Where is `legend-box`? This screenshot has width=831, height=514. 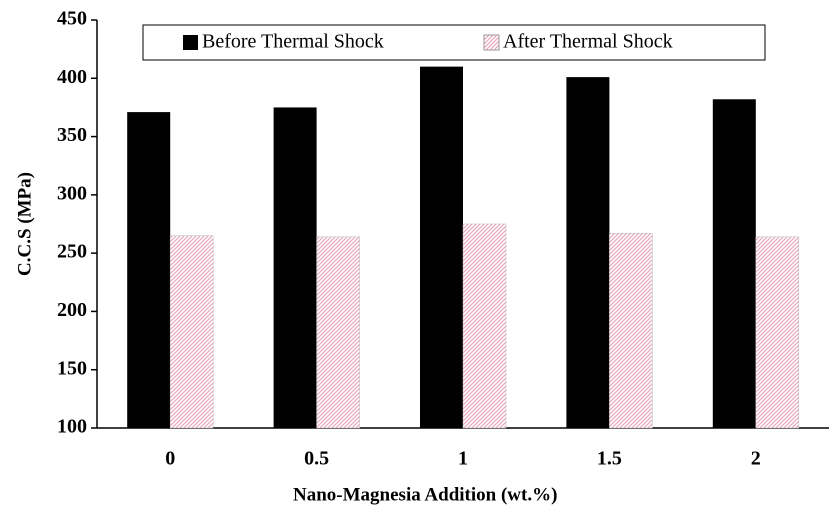 legend-box is located at coordinates (454, 42).